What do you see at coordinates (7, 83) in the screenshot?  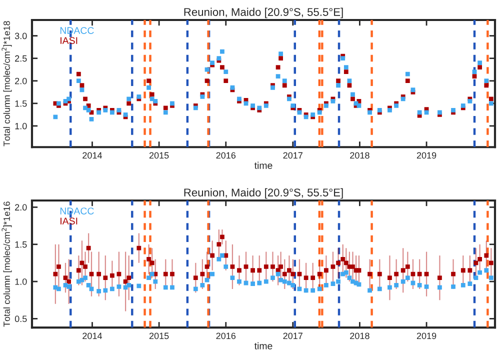 I see `y-axis-title: Total column [molec/cm$^{2}$]*1e18` at bounding box center [7, 83].